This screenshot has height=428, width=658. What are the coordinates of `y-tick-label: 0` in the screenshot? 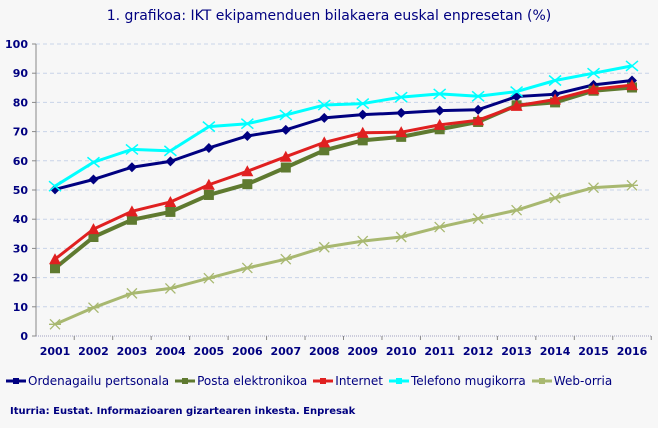 It's located at (24, 336).